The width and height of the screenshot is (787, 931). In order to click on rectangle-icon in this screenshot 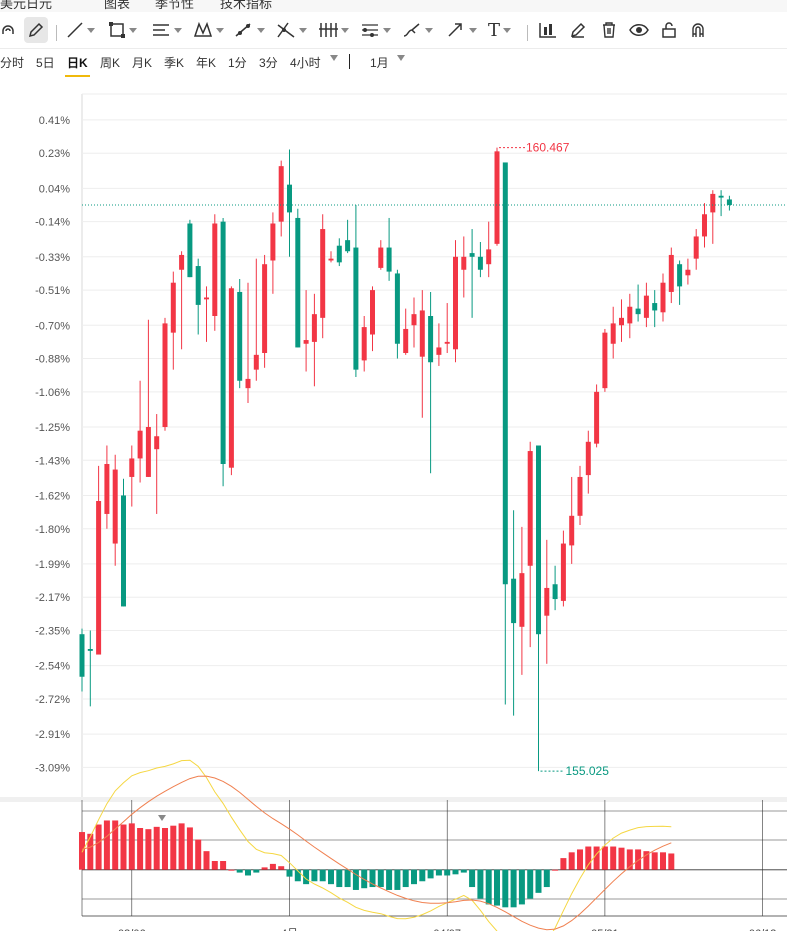, I will do `click(122, 30)`.